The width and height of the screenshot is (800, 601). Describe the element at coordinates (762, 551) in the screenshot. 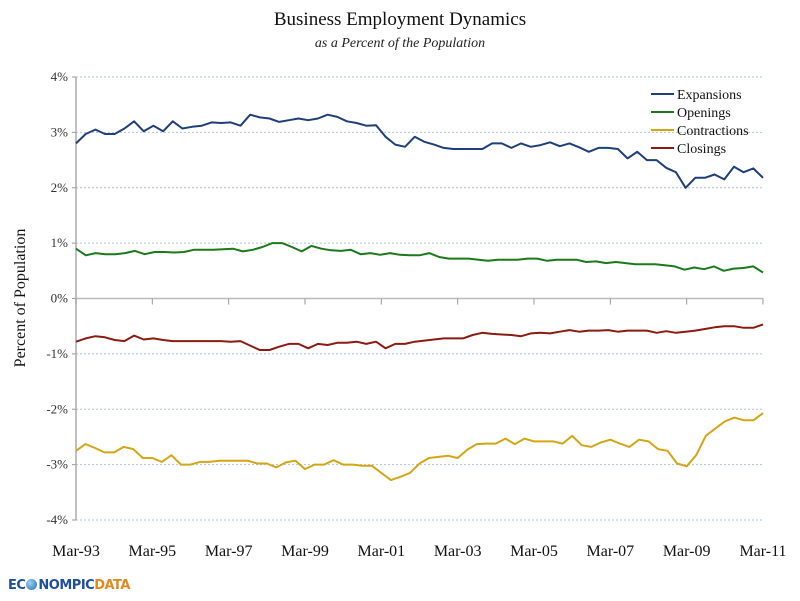

I see `x-tick-label: Mar-11` at that location.